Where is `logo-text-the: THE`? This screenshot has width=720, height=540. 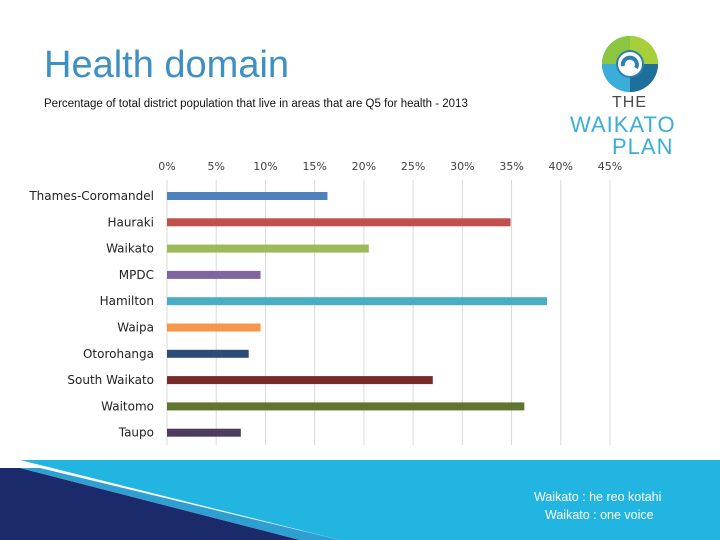 logo-text-the: THE is located at coordinates (629, 102).